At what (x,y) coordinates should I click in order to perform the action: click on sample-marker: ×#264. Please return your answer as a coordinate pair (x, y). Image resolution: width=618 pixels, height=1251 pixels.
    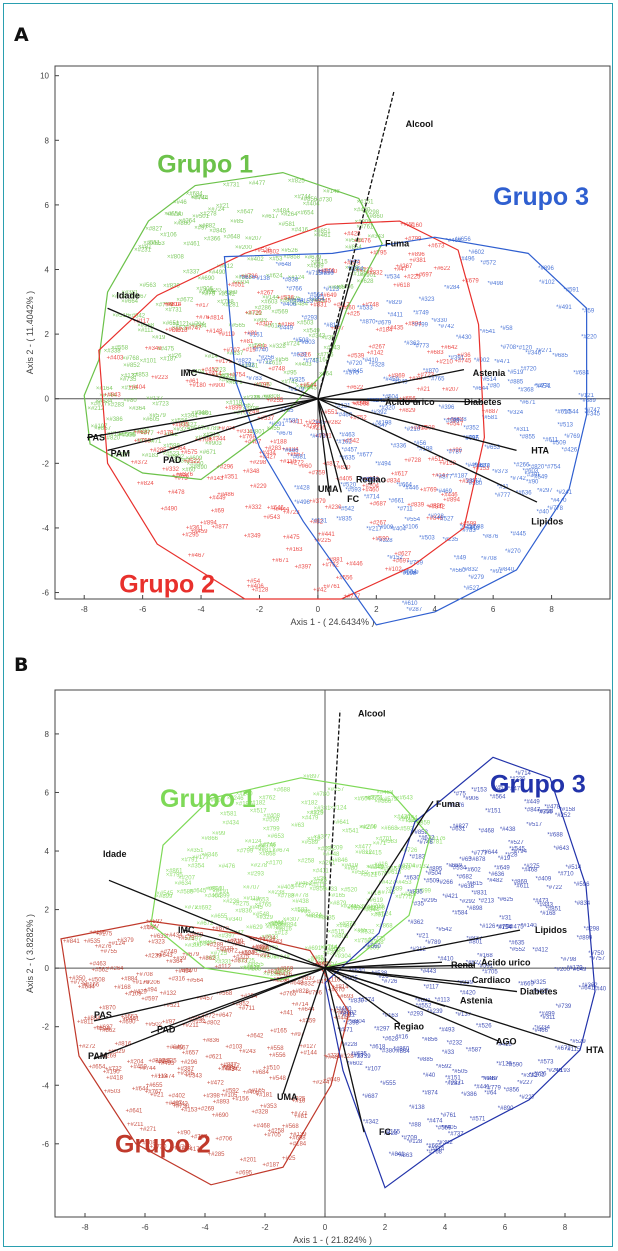
    Looking at the image, I should click on (290, 215).